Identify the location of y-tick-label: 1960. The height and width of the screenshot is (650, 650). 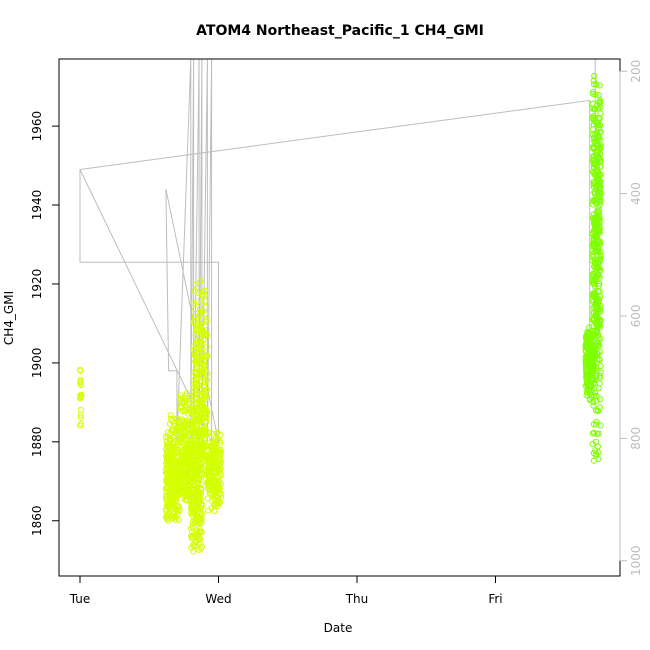
(37, 126).